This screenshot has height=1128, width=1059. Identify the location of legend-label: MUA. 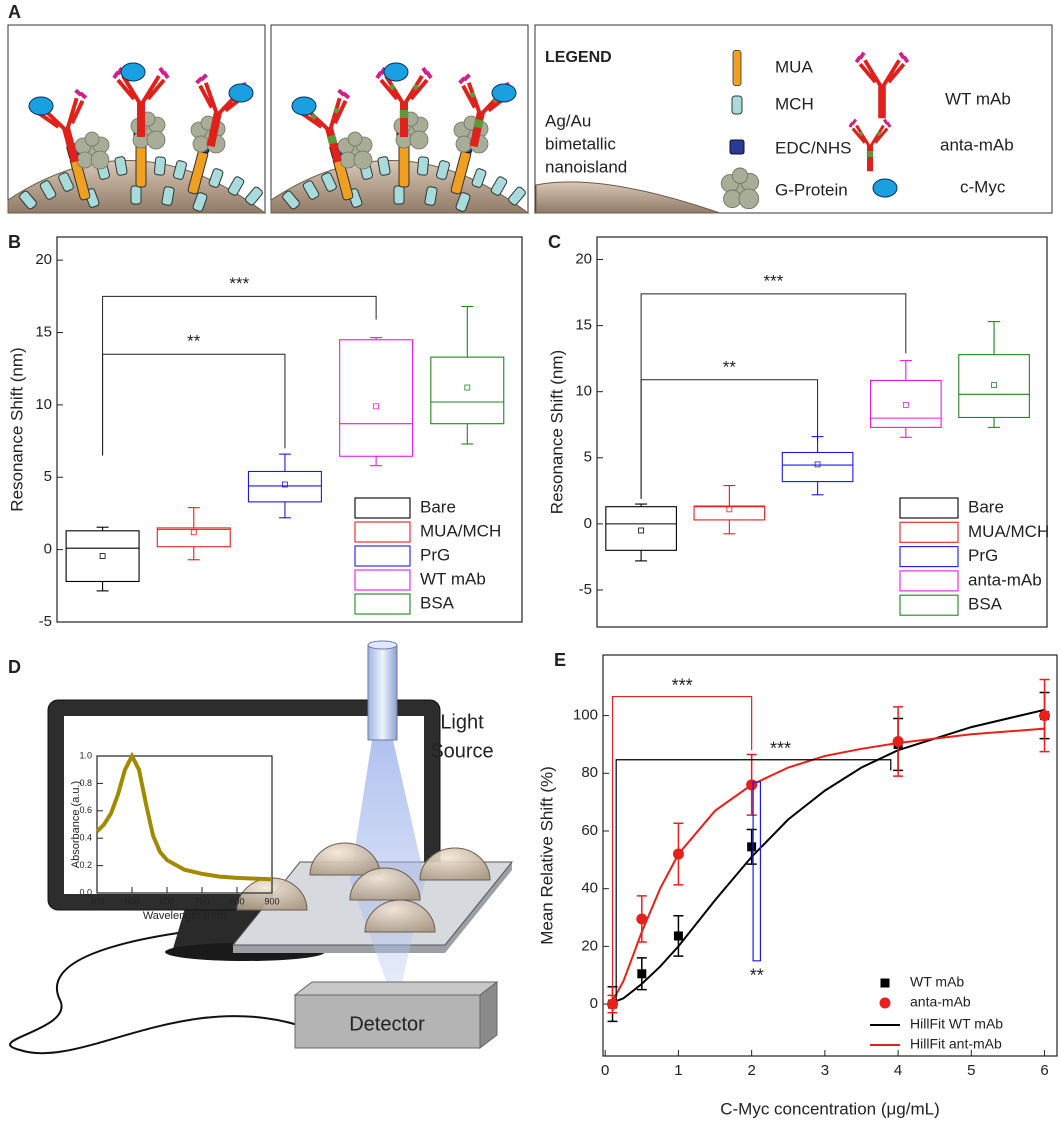
(794, 66).